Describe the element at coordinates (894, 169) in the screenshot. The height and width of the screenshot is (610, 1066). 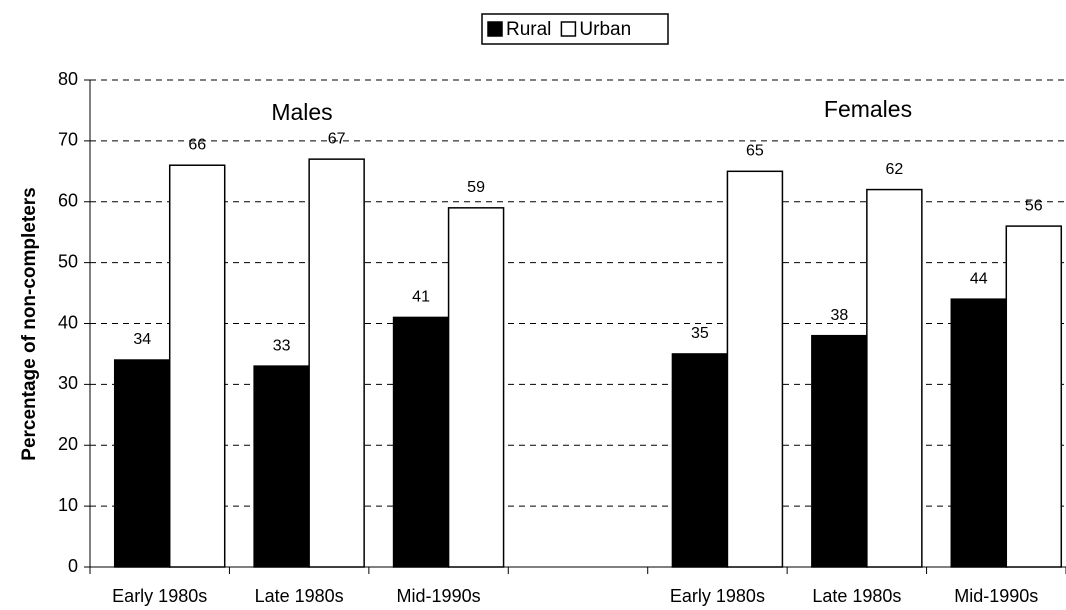
I see `data-label: 62` at that location.